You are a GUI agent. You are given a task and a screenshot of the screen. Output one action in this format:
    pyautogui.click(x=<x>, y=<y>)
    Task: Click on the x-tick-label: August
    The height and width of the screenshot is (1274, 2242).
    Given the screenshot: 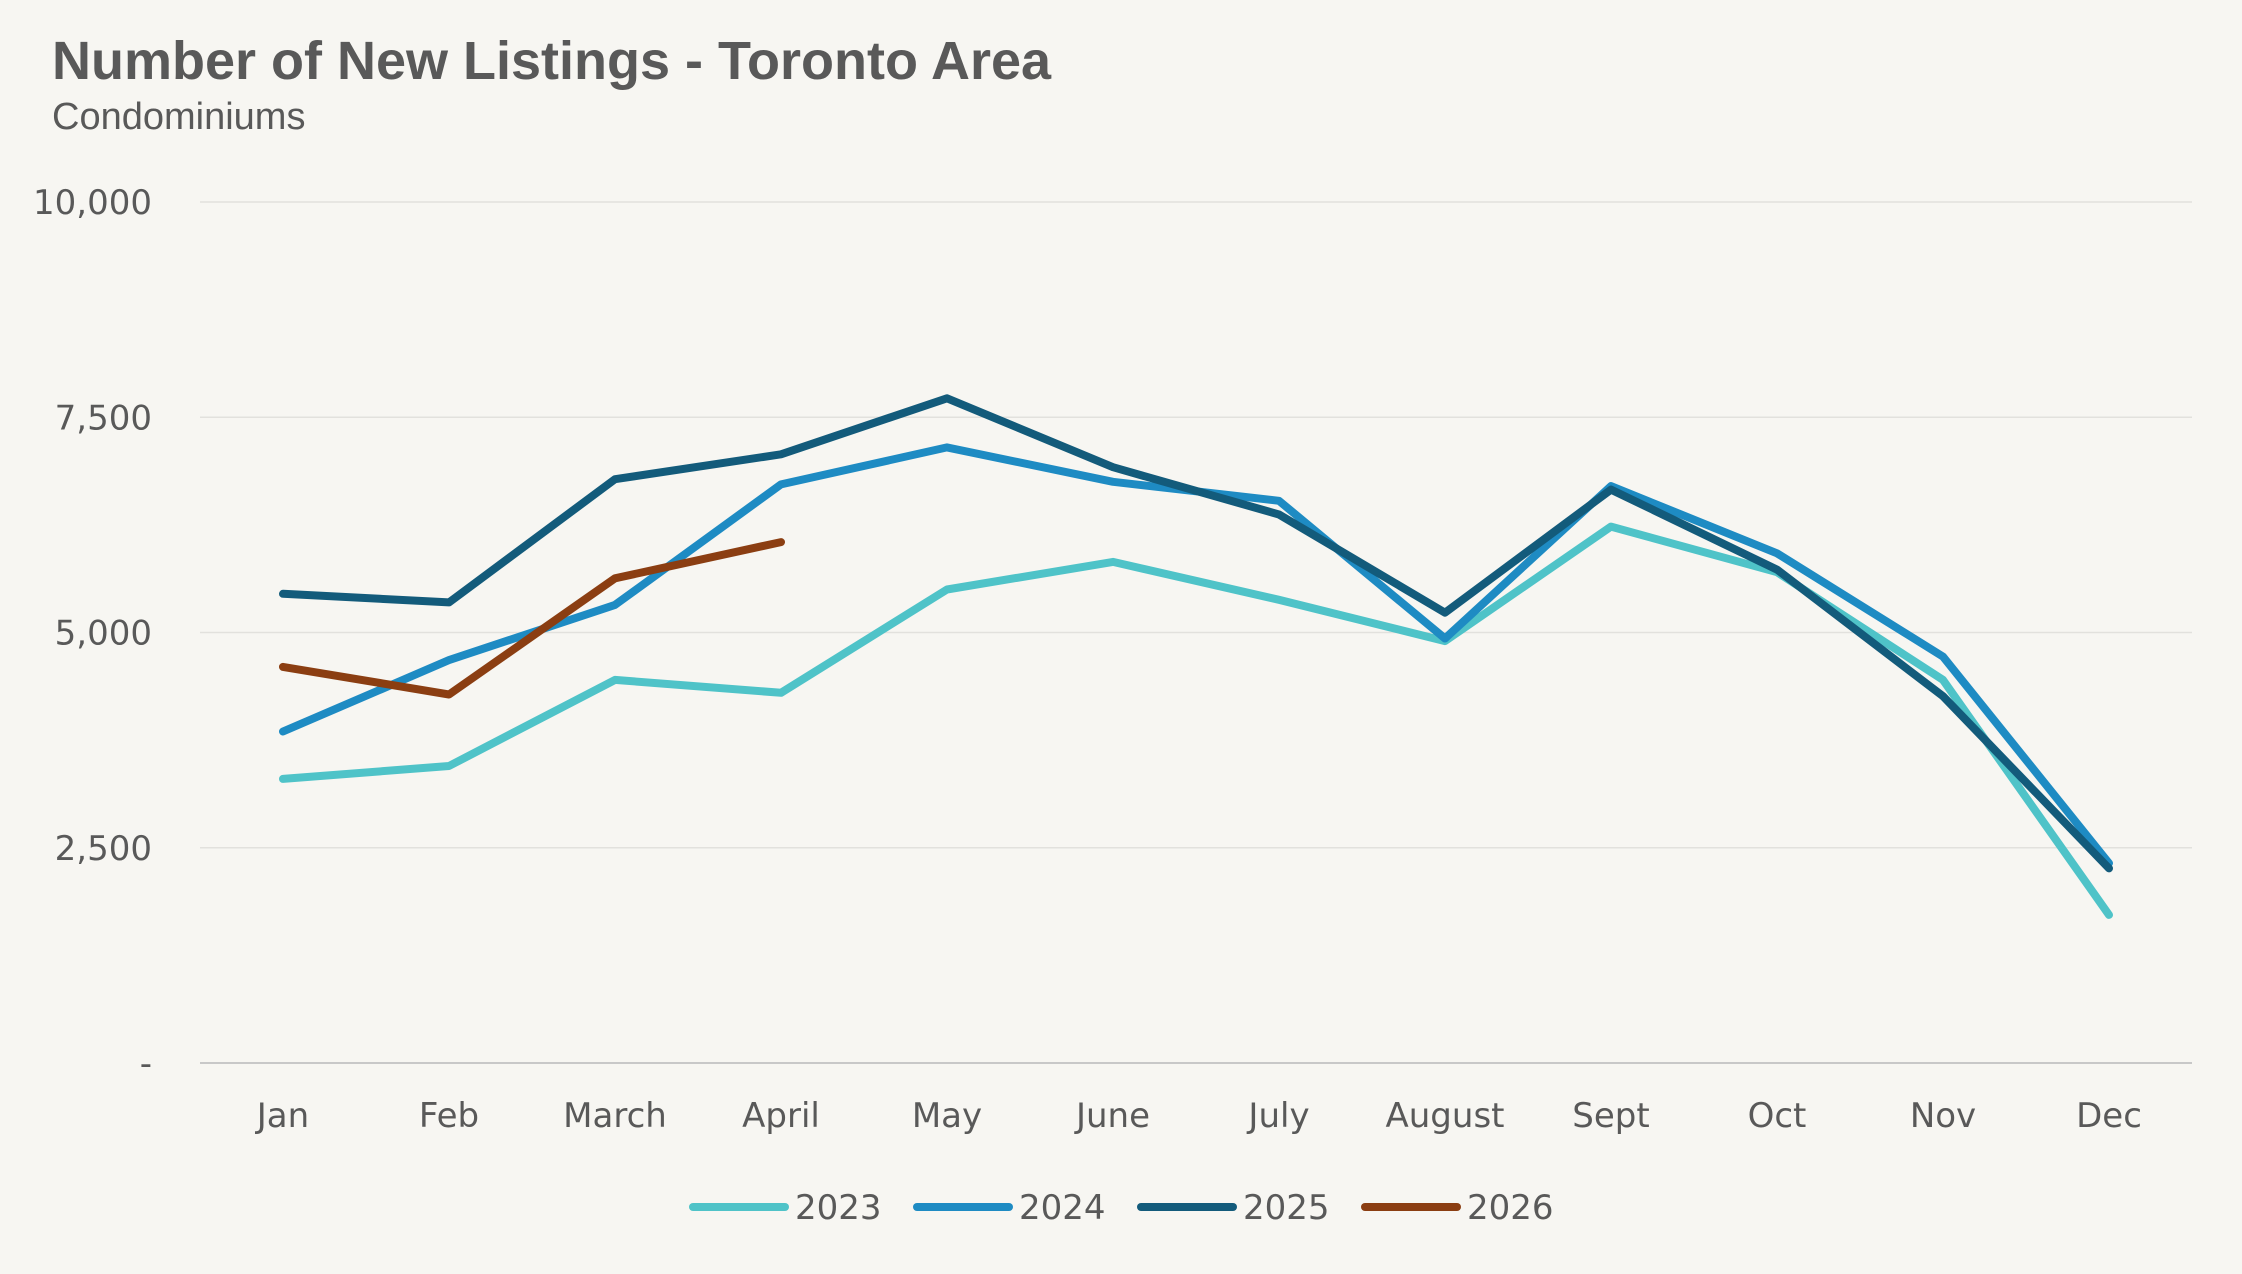 What is the action you would take?
    pyautogui.click(x=1445, y=1116)
    